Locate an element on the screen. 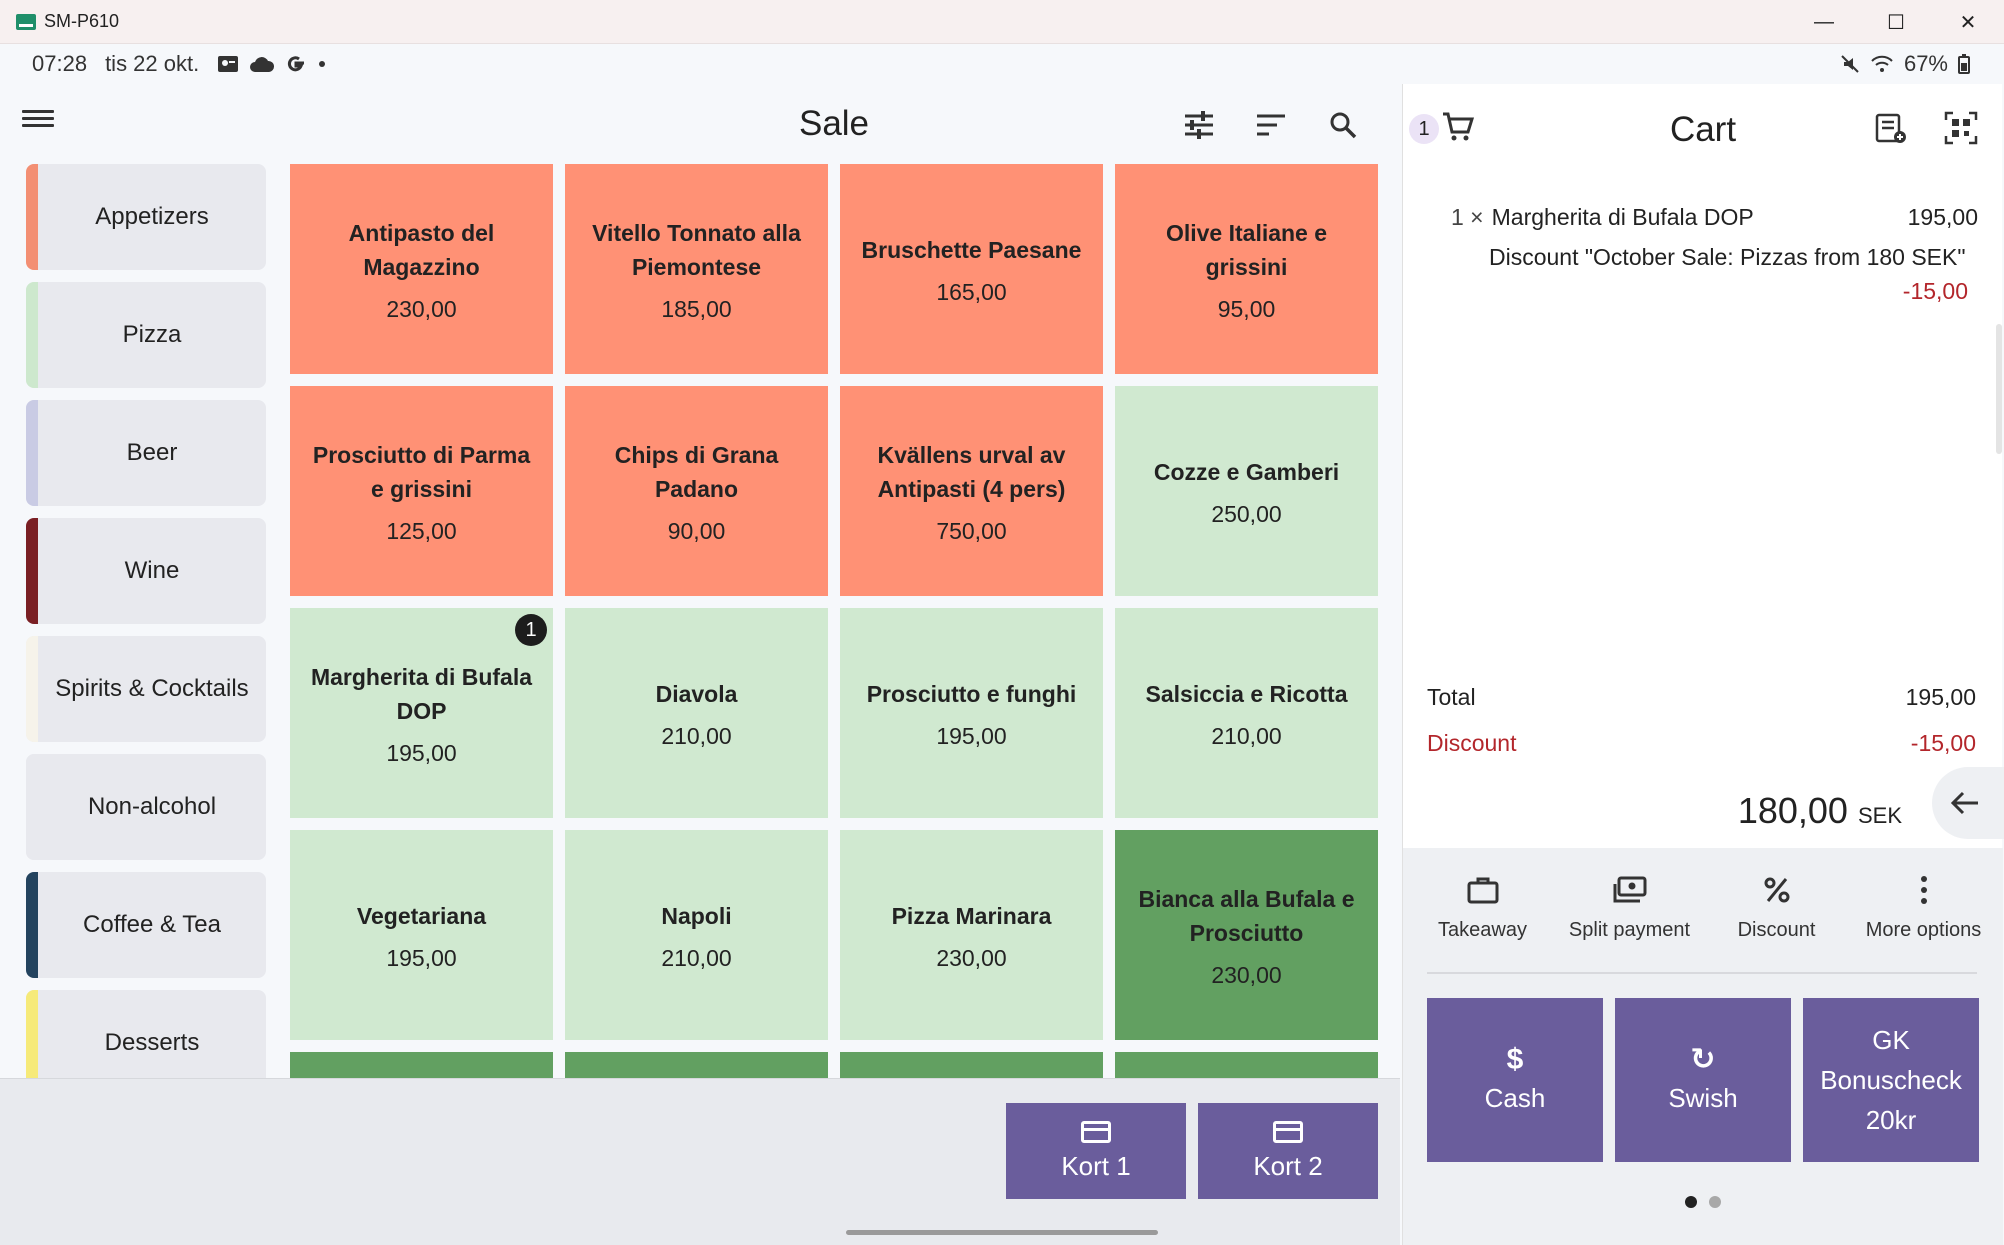  product-tile: Cozze e Gamberi 250,00 is located at coordinates (1246, 491).